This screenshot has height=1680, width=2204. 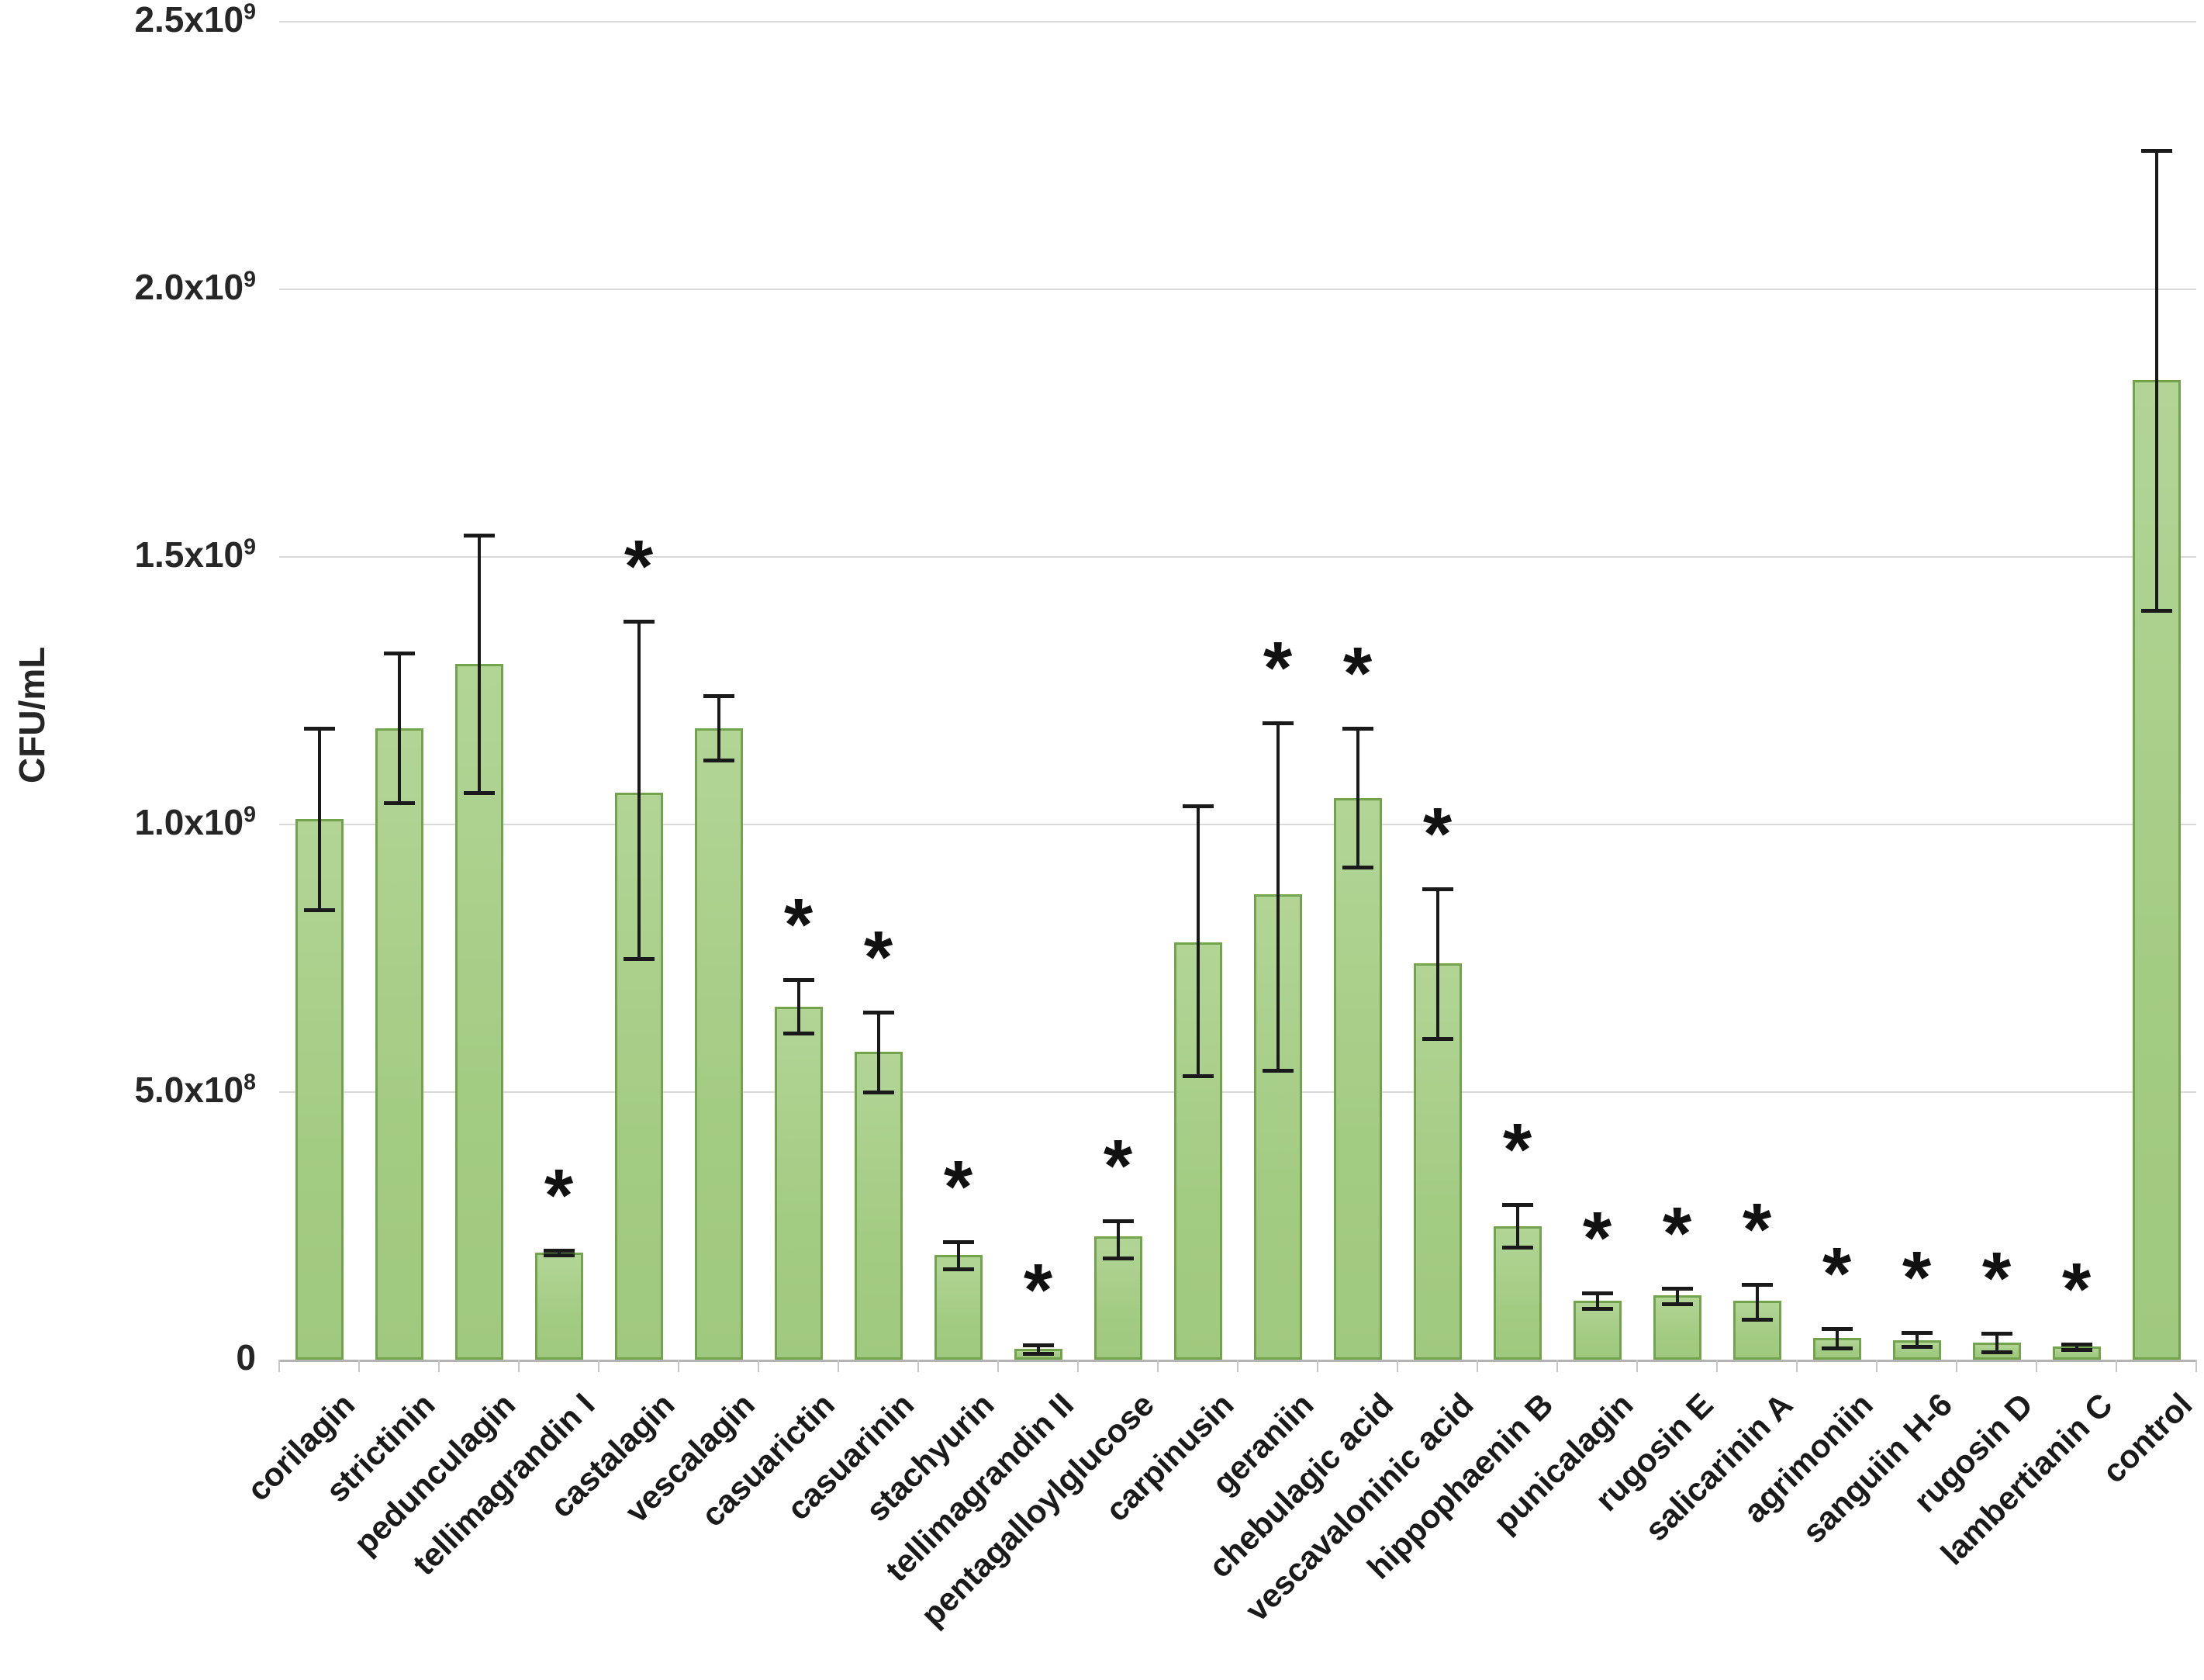 I want to click on bar-vescalagin, so click(x=718, y=1044).